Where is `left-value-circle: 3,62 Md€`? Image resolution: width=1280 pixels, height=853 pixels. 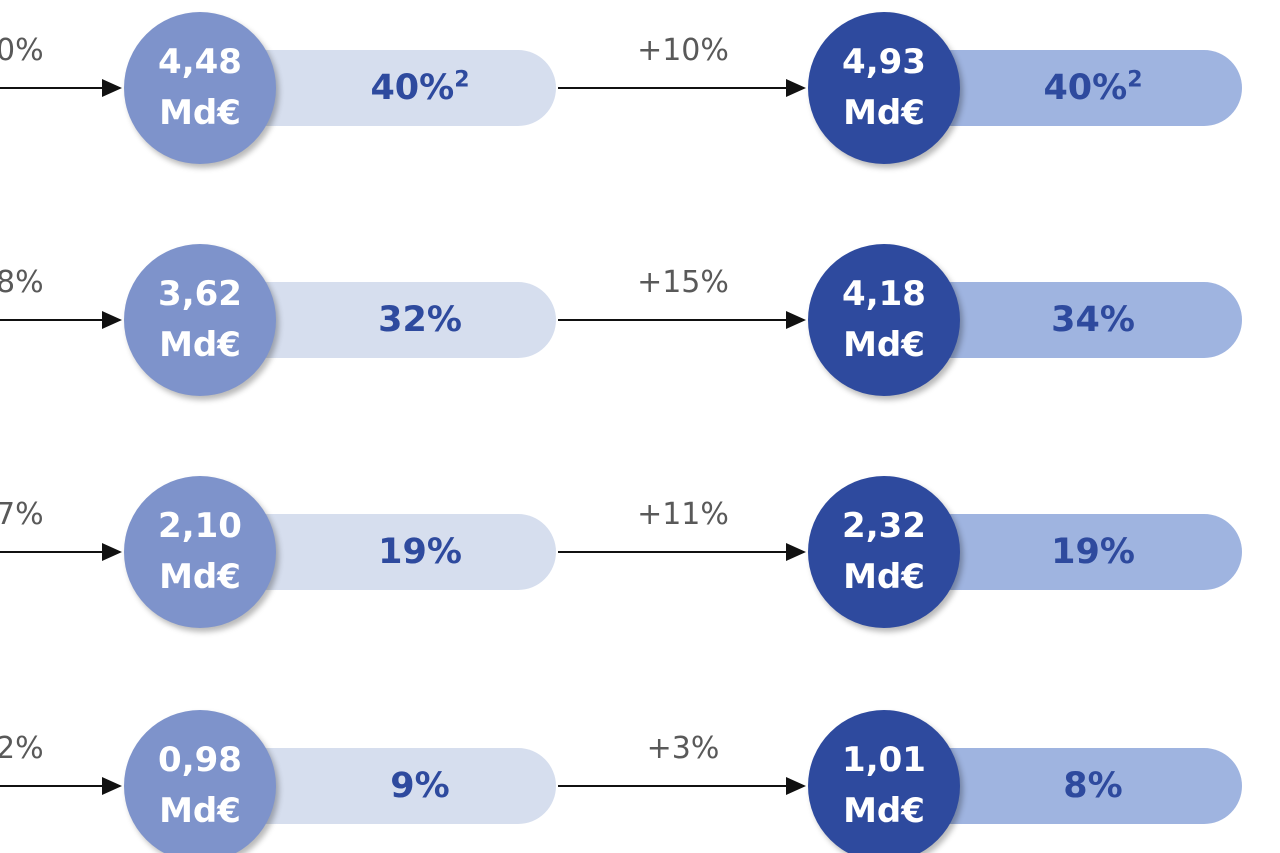
left-value-circle: 3,62 Md€ is located at coordinates (200, 320).